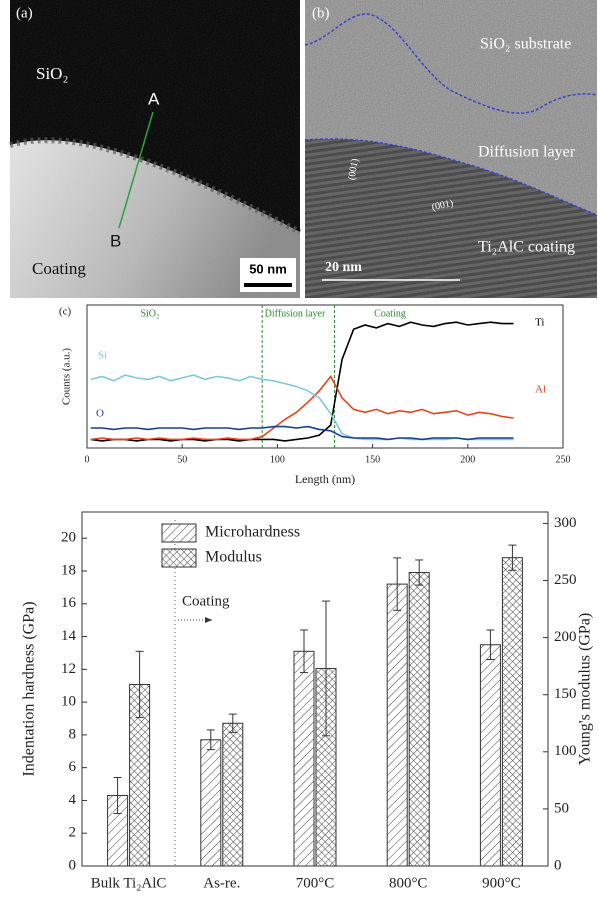 This screenshot has width=599, height=899. What do you see at coordinates (206, 601) in the screenshot?
I see `annotation: Coating` at bounding box center [206, 601].